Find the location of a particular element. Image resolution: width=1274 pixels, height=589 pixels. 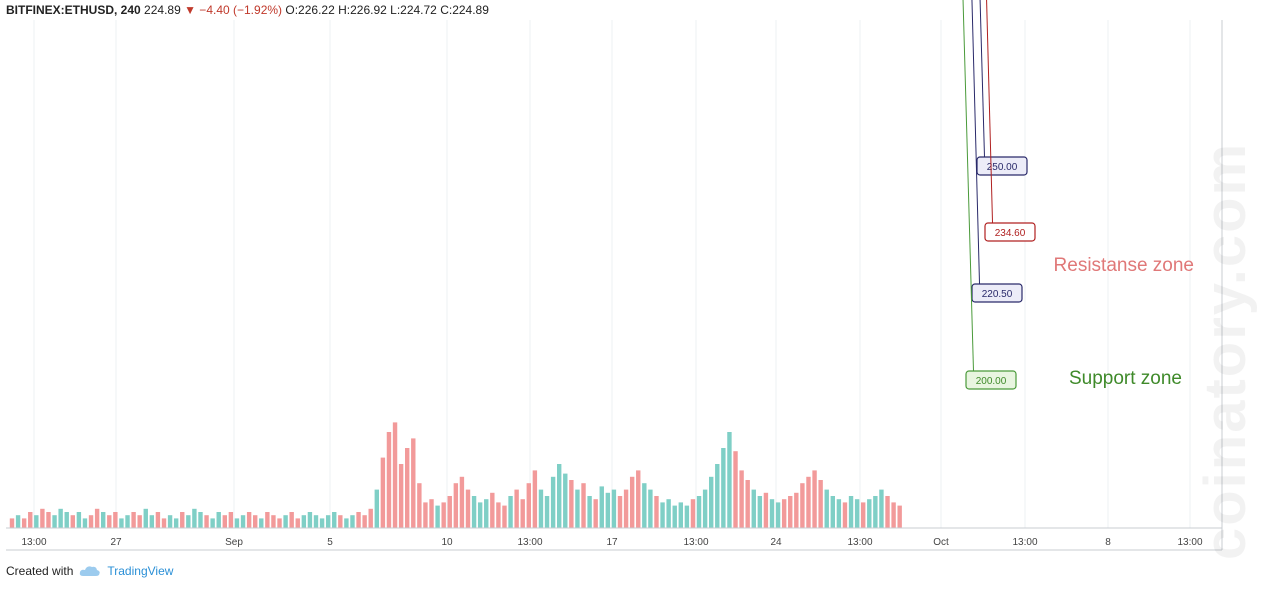

high-value: 226.92 is located at coordinates (368, 10).